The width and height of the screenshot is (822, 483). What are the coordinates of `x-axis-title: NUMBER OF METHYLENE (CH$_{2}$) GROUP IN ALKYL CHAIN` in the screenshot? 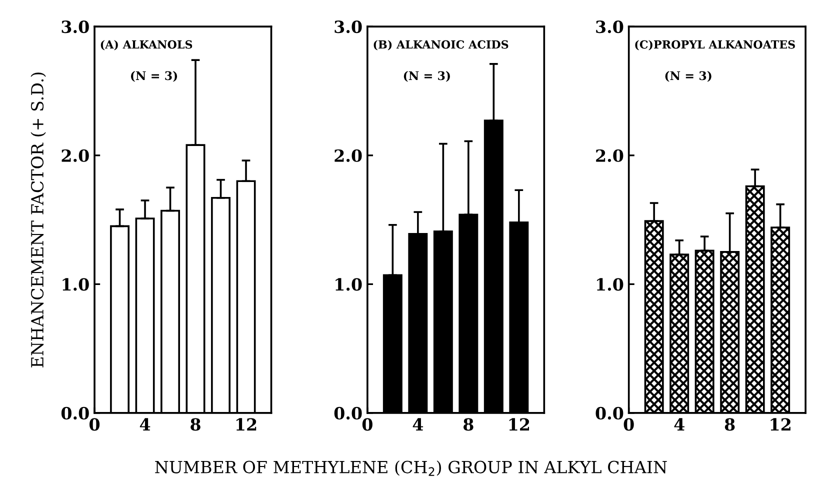 It's located at (411, 468).